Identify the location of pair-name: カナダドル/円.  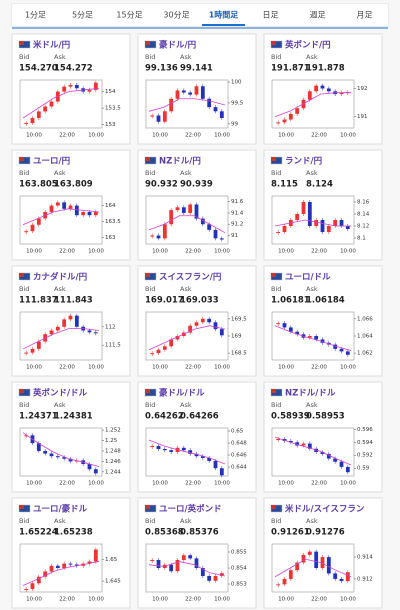
(60, 277).